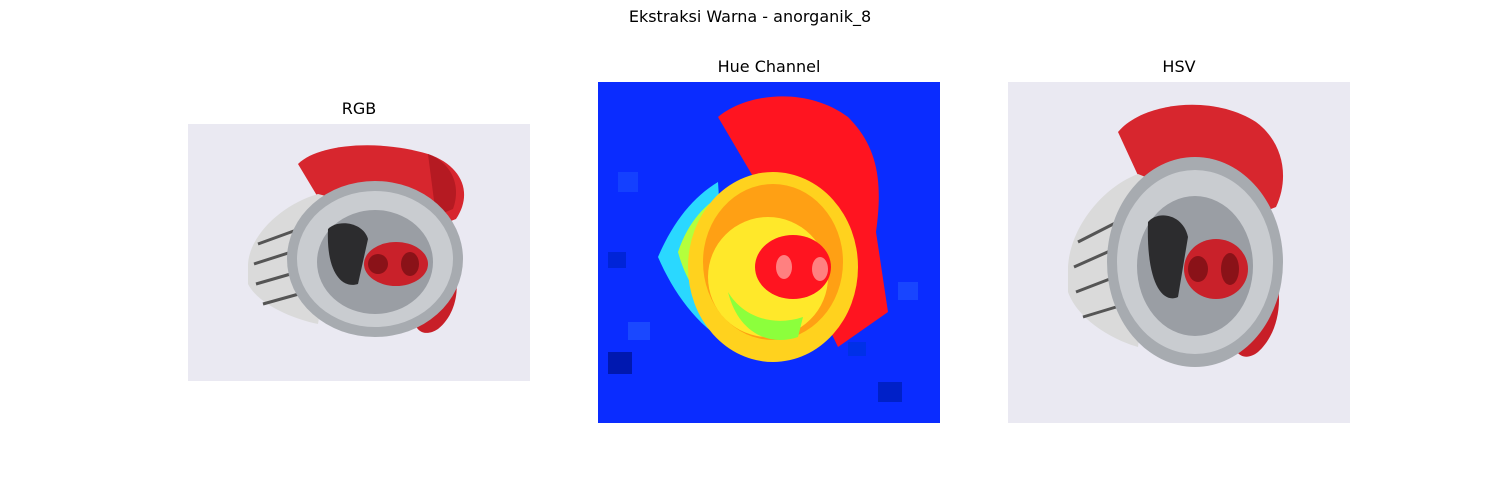  Describe the element at coordinates (1179, 66) in the screenshot. I see `hsv-panel-title: HSV` at that location.